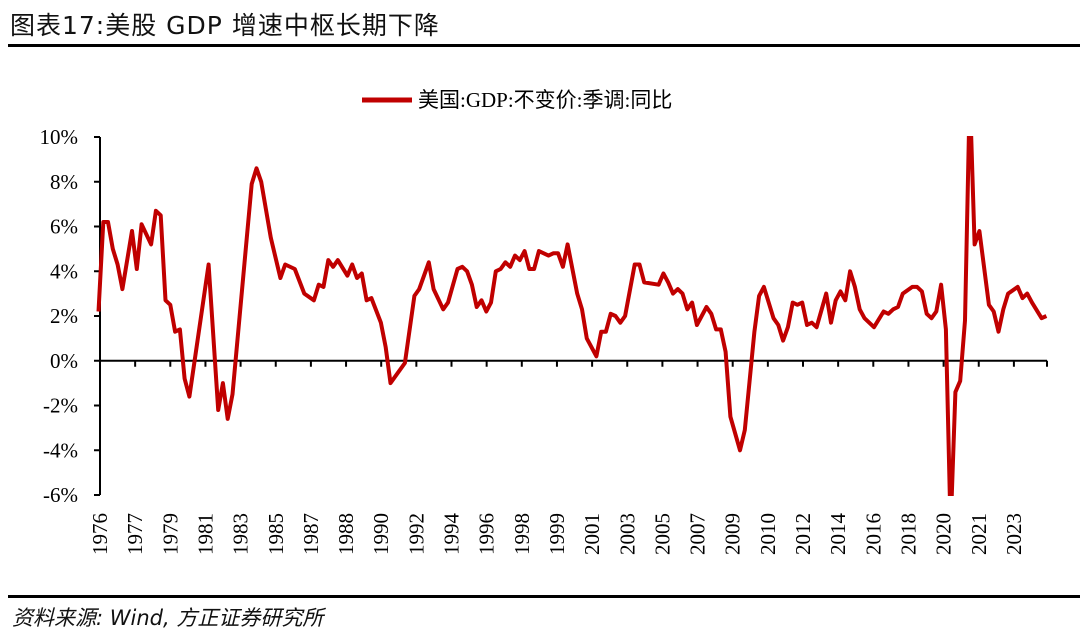 This screenshot has height=639, width=1080. I want to click on x-tick-label: 2005, so click(662, 534).